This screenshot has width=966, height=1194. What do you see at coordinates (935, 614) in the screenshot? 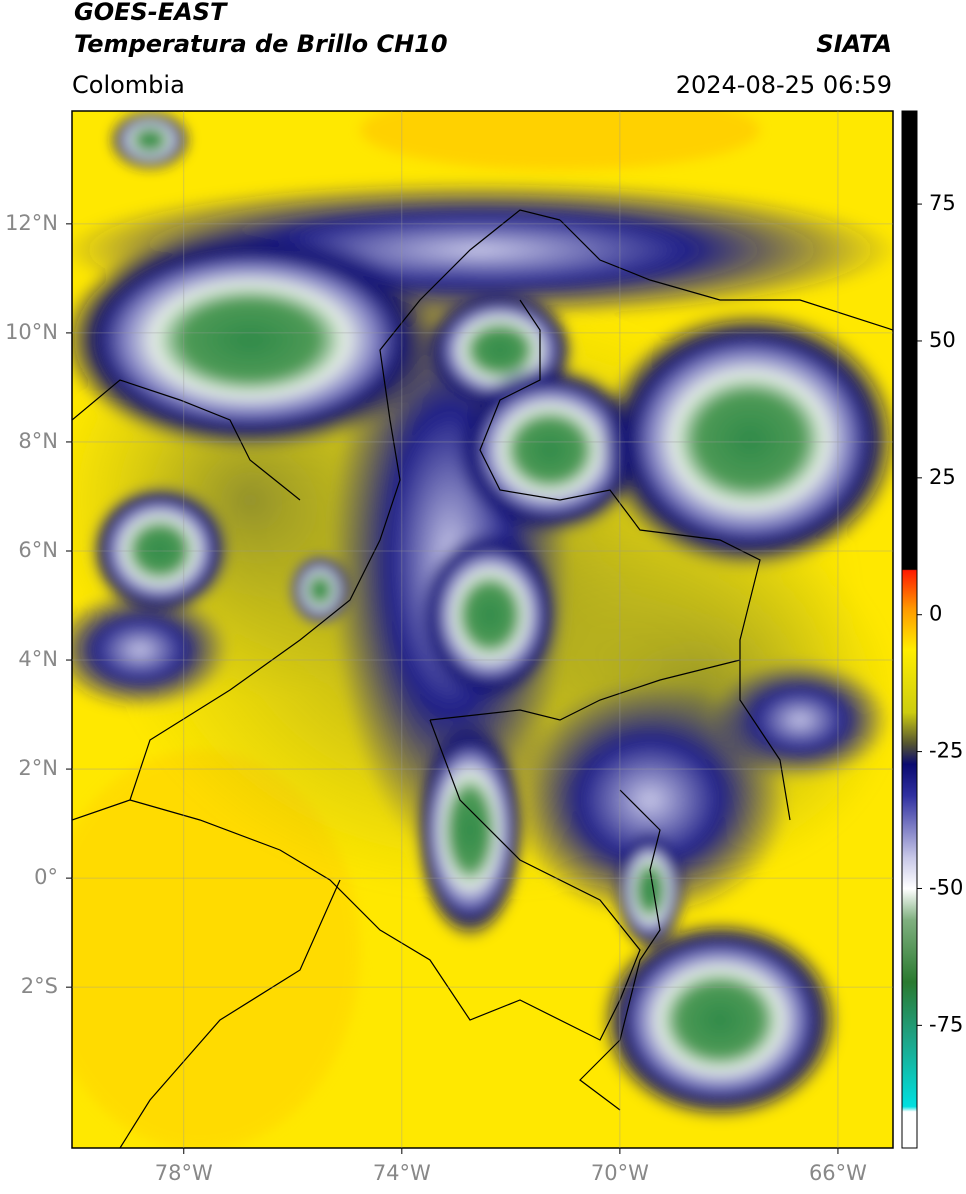
I see `colorbar-tick-label: 0` at bounding box center [935, 614].